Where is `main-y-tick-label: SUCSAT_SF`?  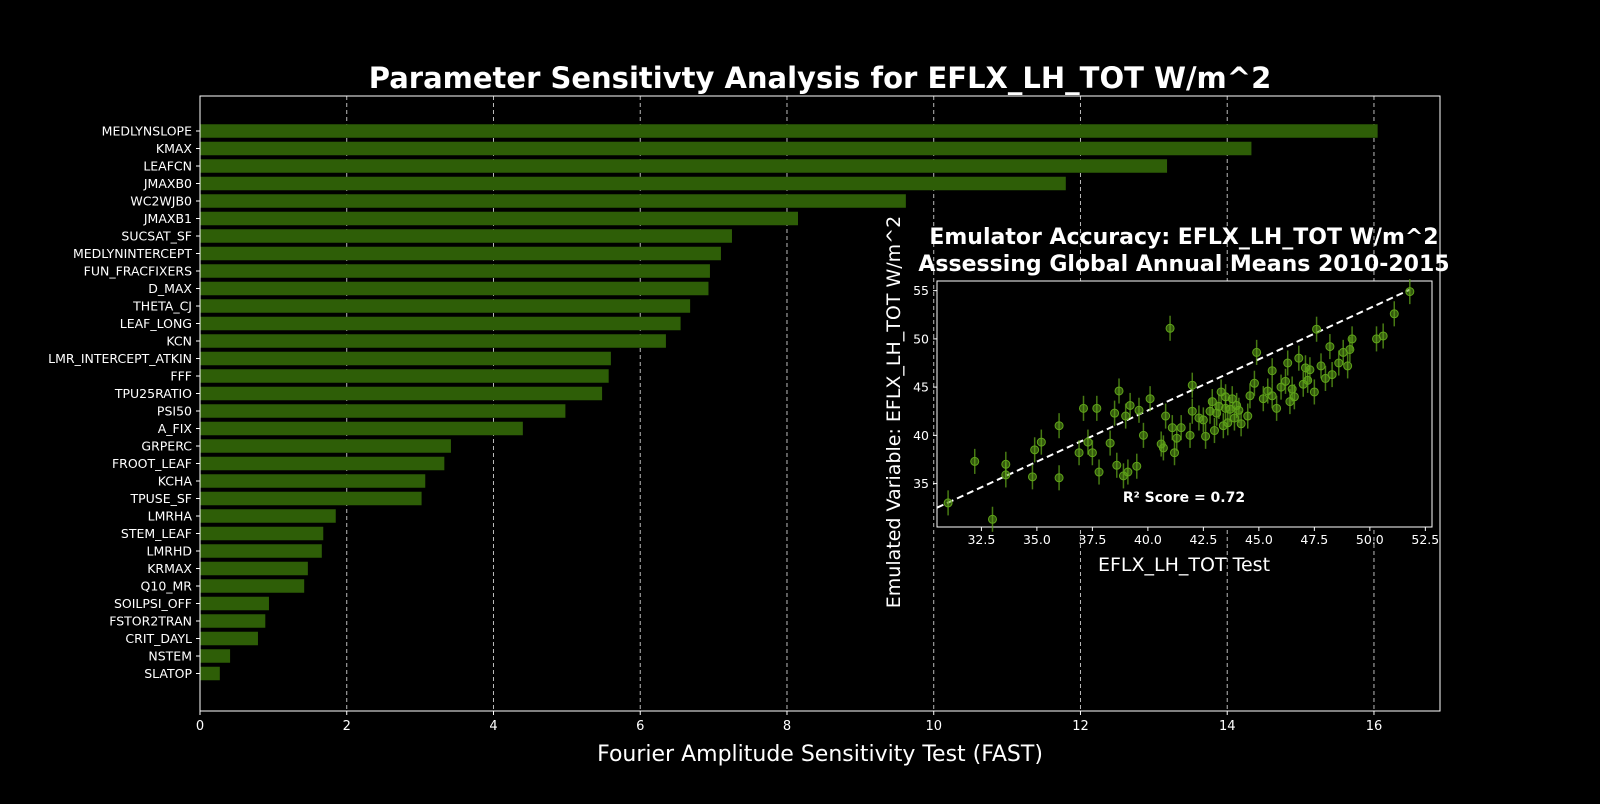 main-y-tick-label: SUCSAT_SF is located at coordinates (156, 236).